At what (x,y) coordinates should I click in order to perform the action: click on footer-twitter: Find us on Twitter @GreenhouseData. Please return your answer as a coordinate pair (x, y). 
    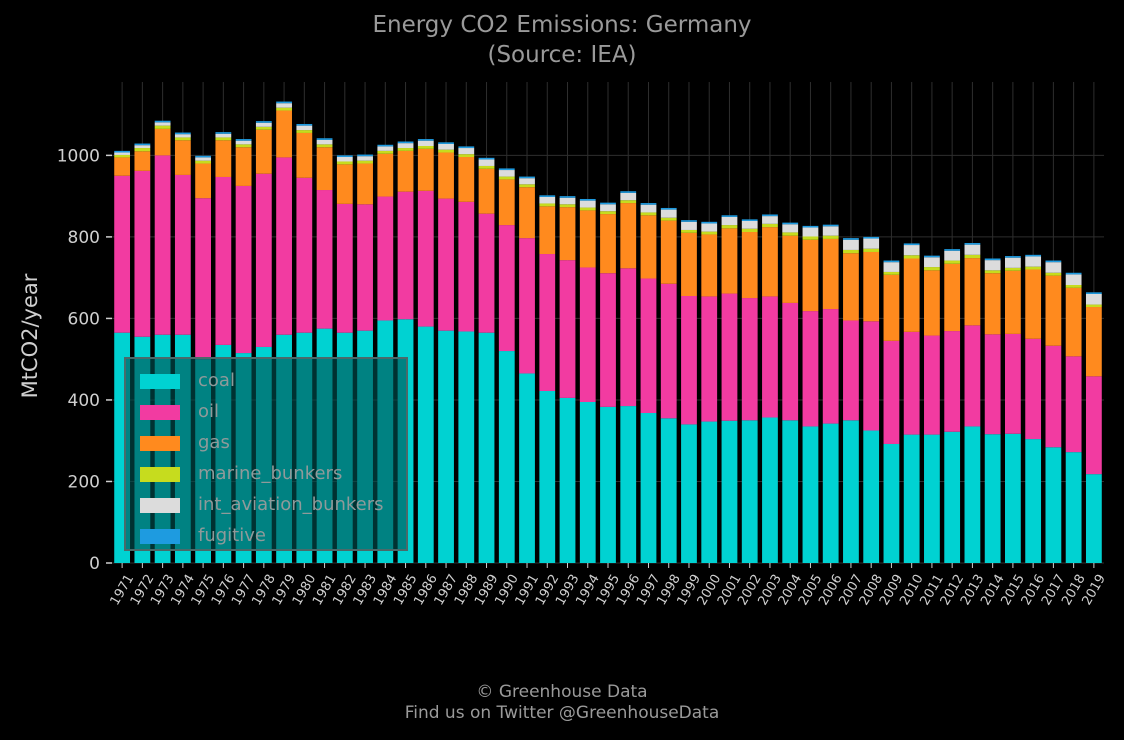
    Looking at the image, I should click on (562, 713).